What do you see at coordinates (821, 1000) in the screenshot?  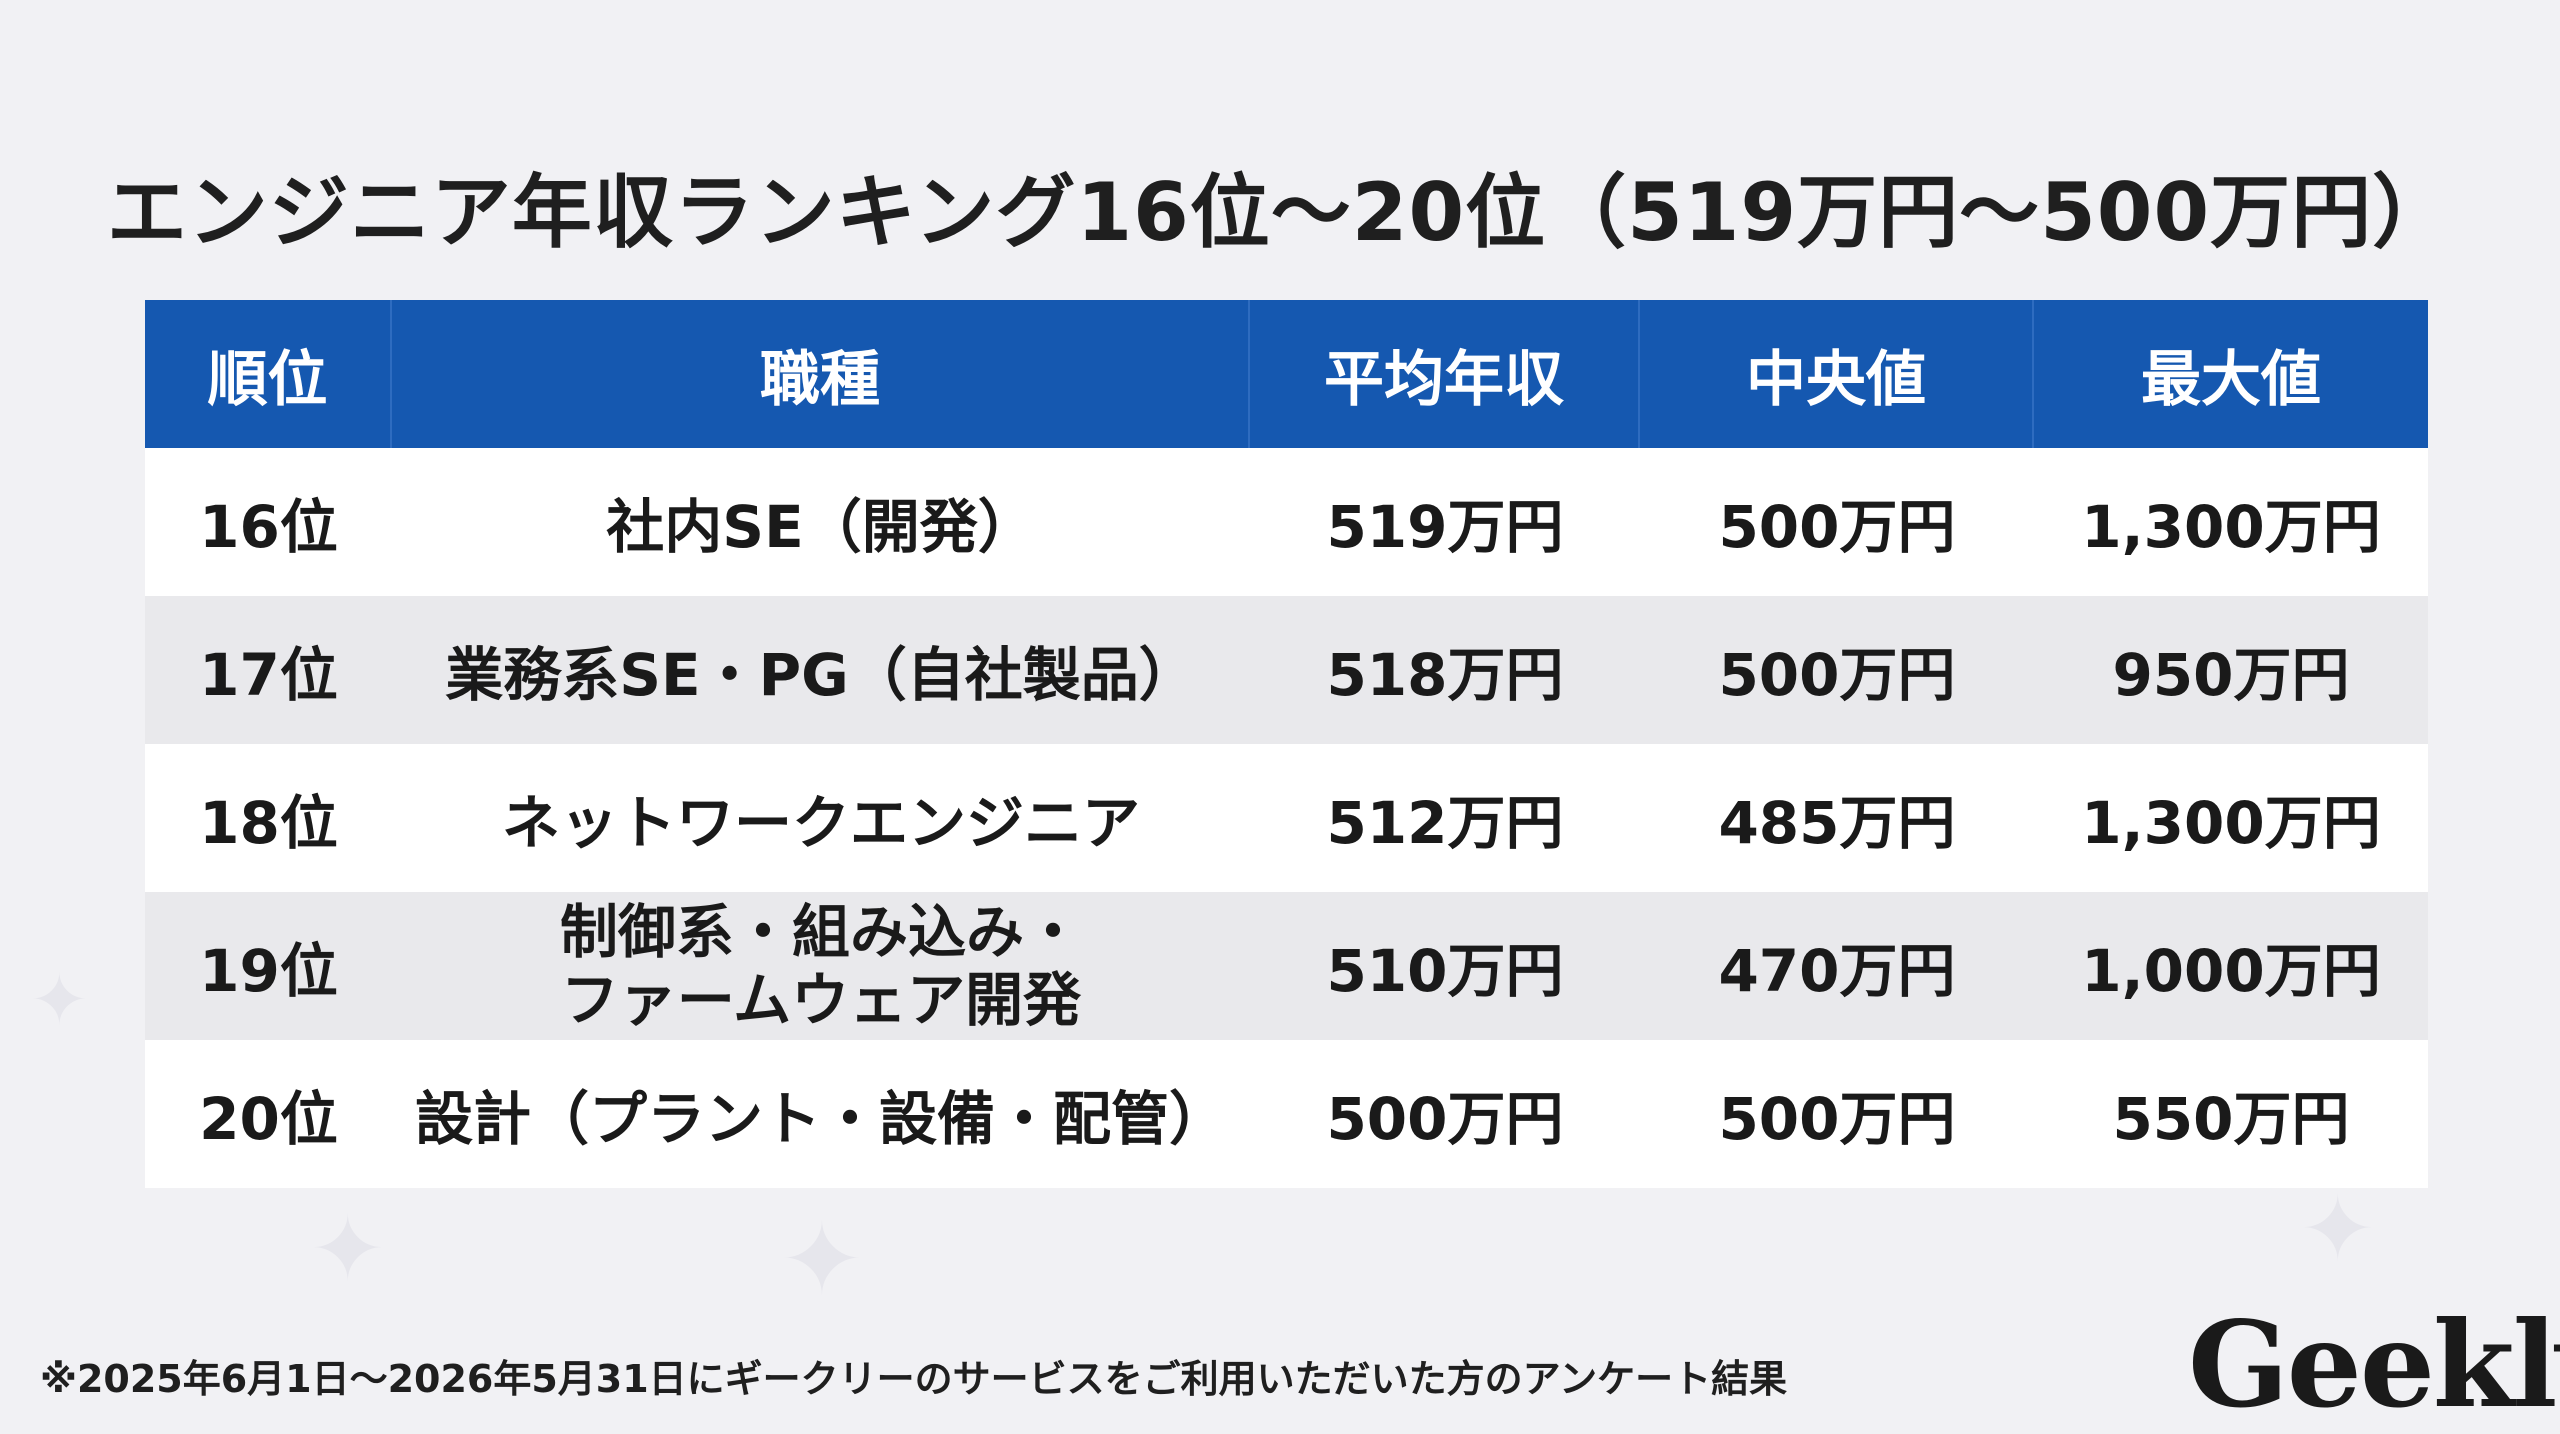 I see `job-line: ファームウェア開発` at bounding box center [821, 1000].